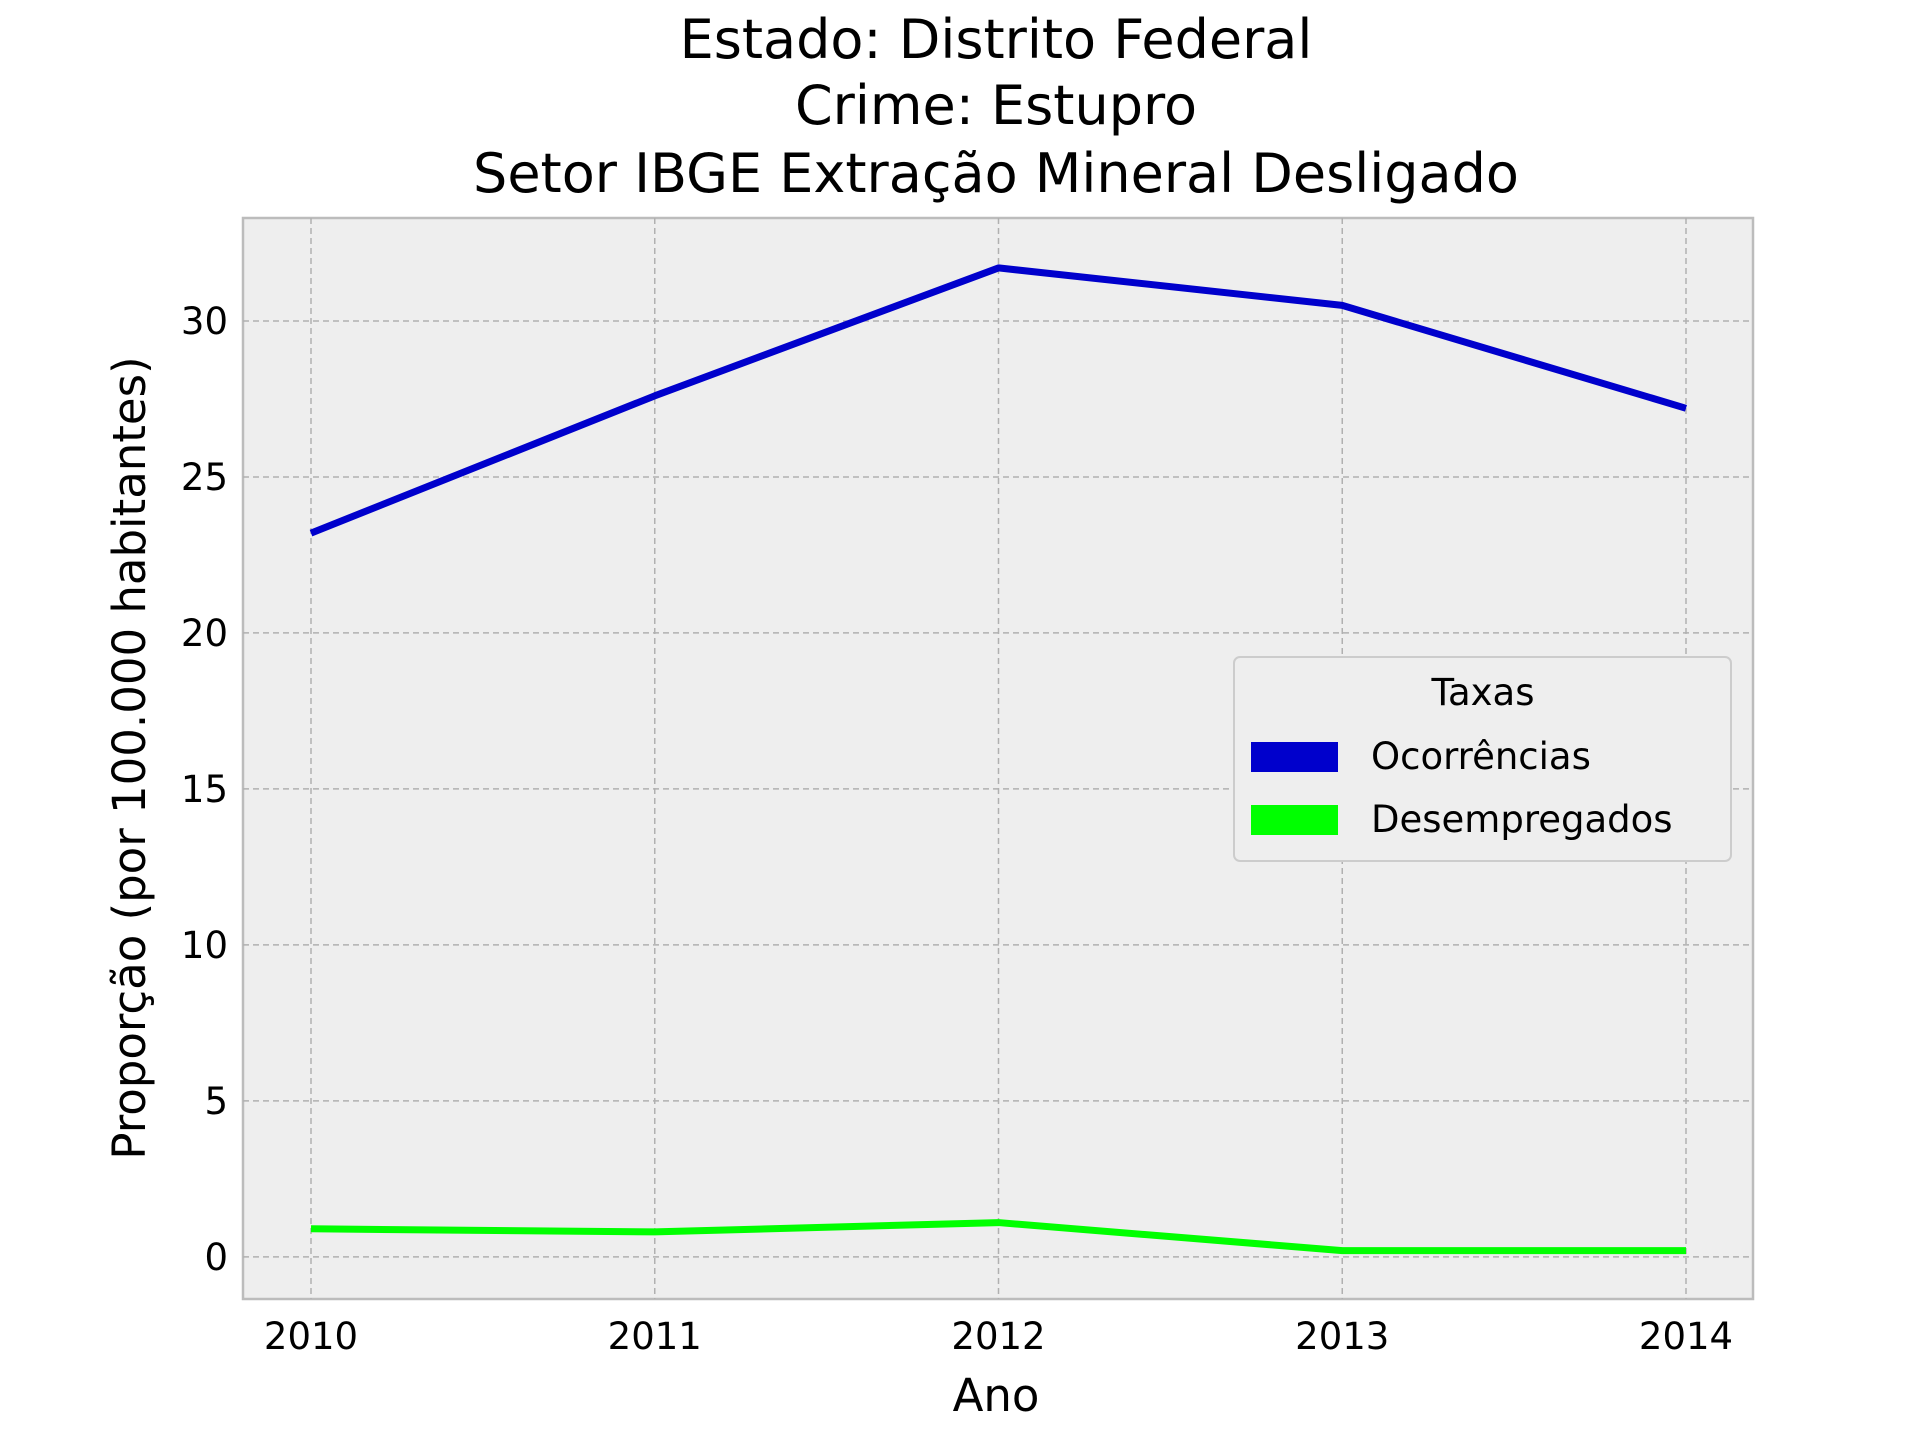 The image size is (1920, 1440). Describe the element at coordinates (998, 400) in the screenshot. I see `series-line-ocorrencias` at that location.